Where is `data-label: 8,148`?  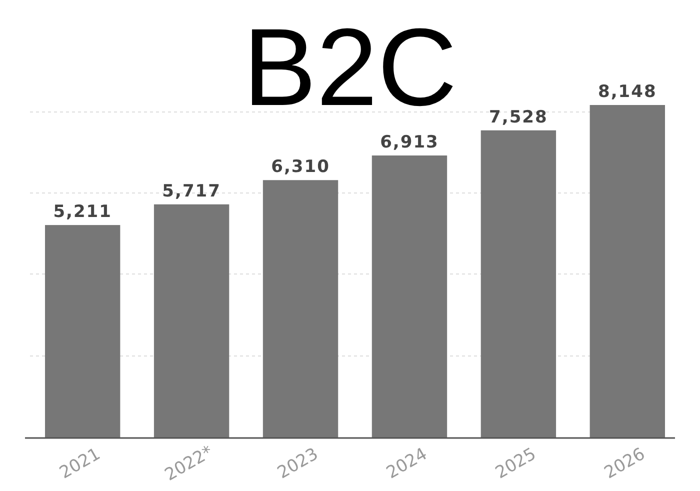
data-label: 8,148 is located at coordinates (627, 92).